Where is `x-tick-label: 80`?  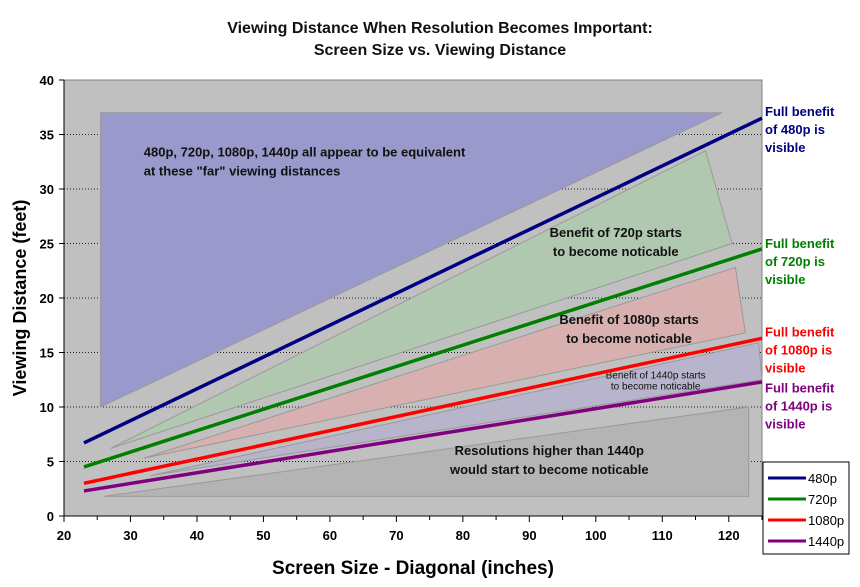
x-tick-label: 80 is located at coordinates (463, 535).